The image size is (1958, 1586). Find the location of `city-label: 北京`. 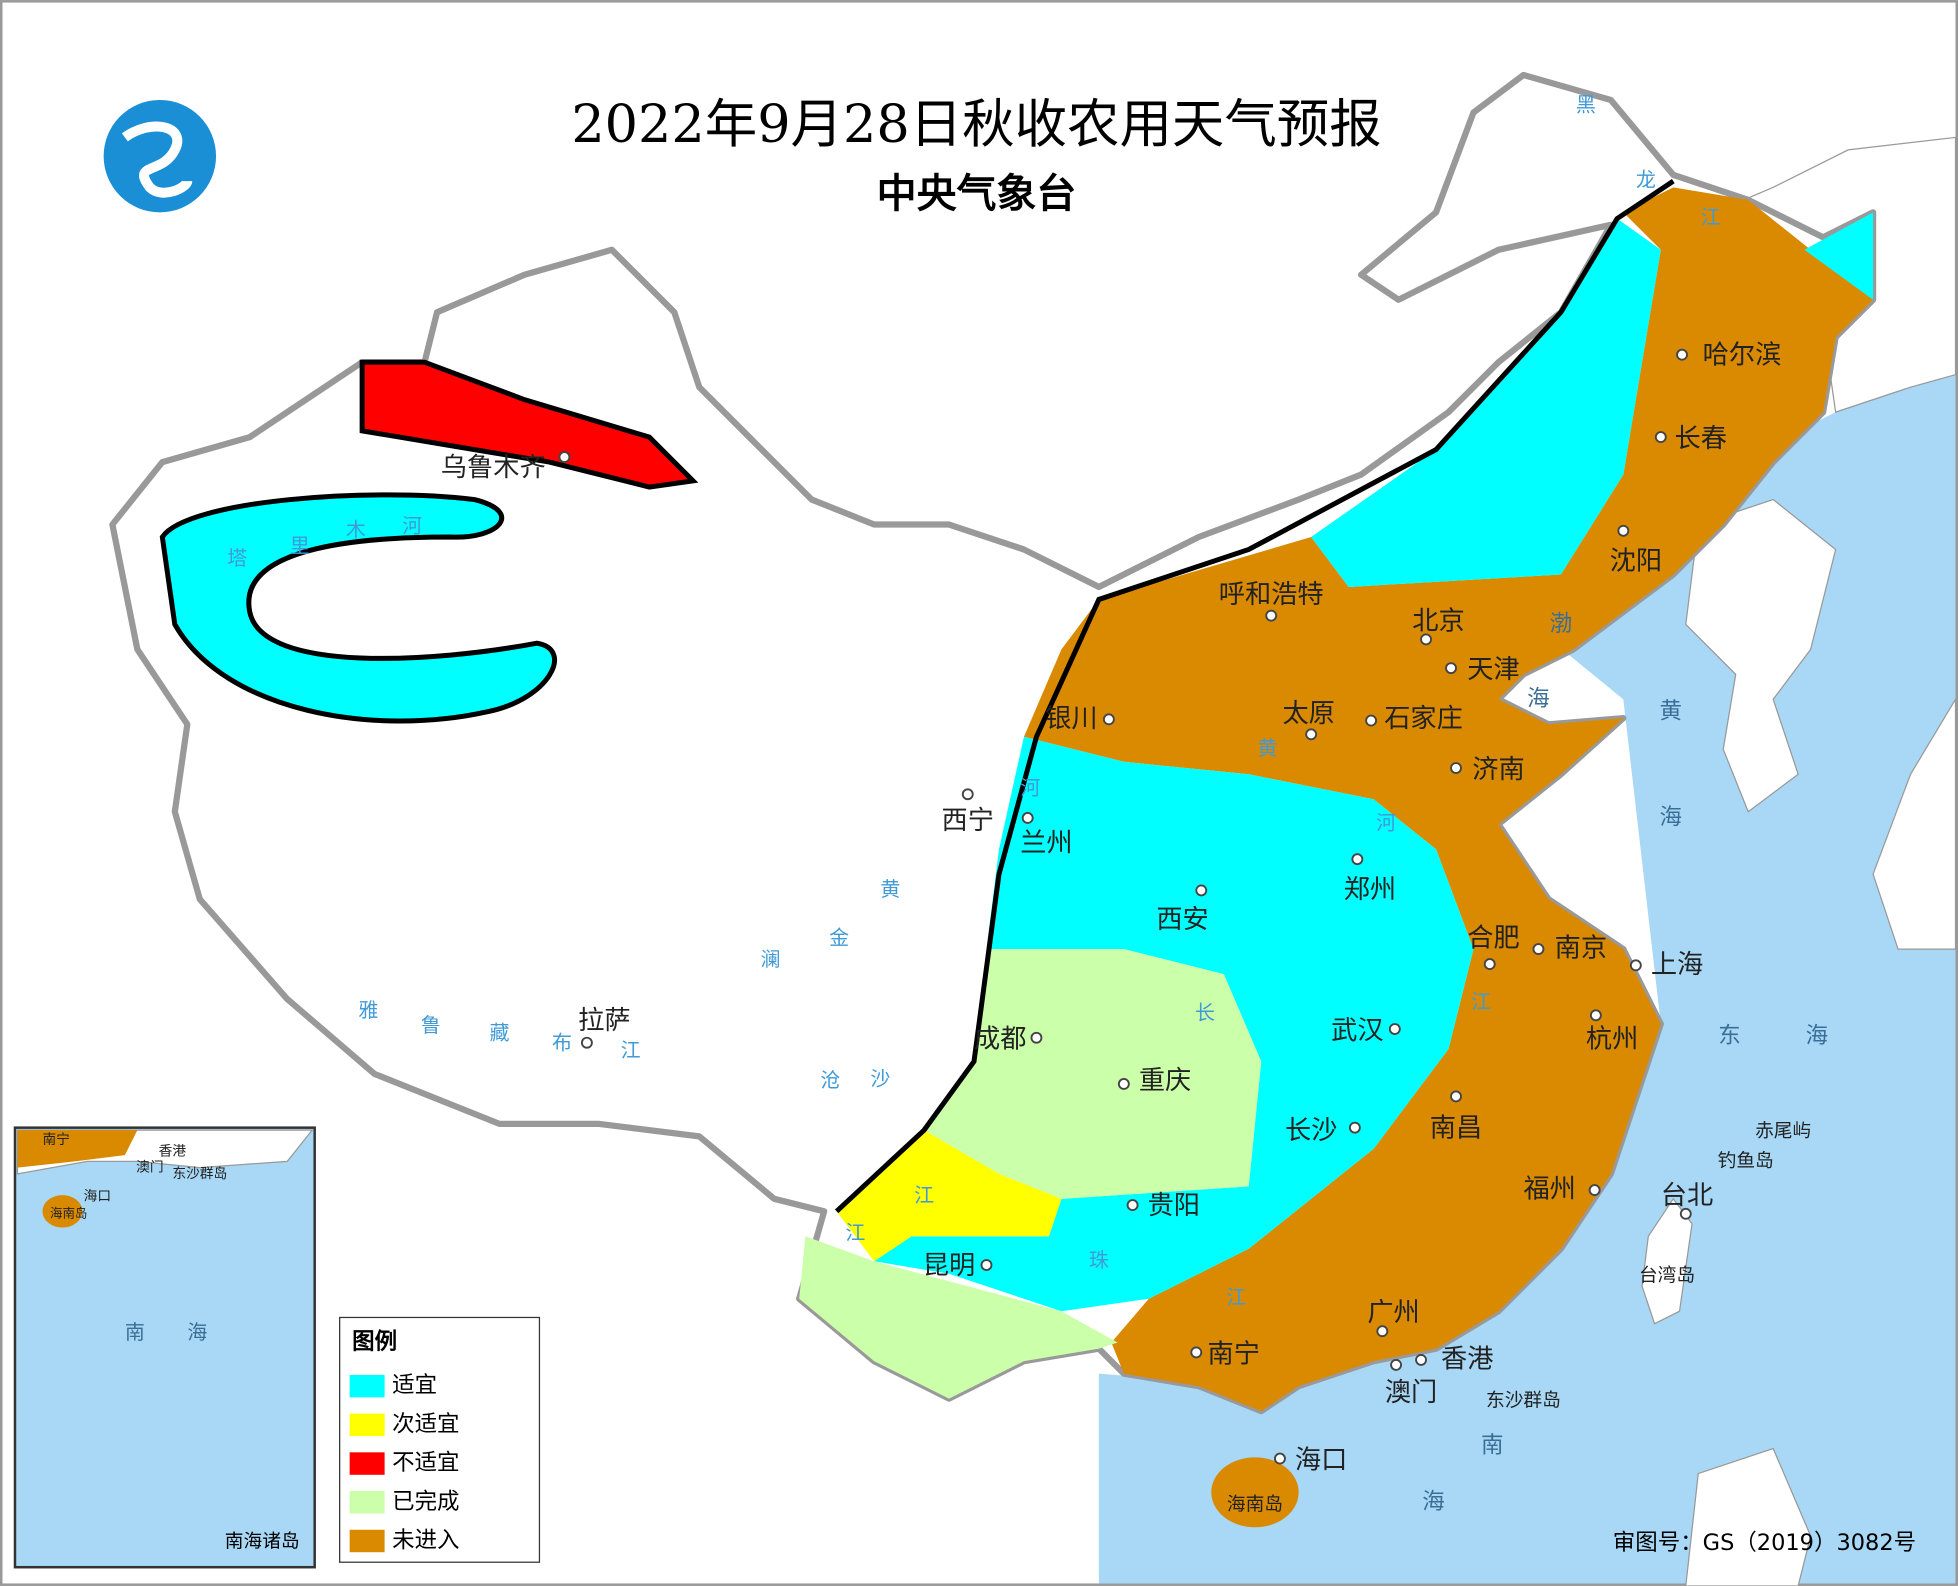

city-label: 北京 is located at coordinates (1438, 621).